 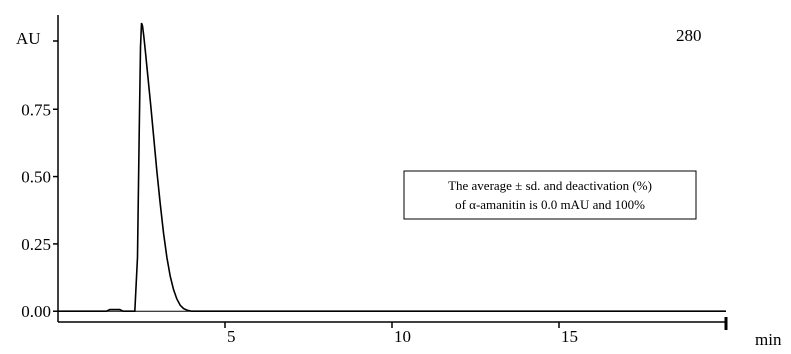 I want to click on x-tick-label-0: 5, so click(x=231, y=336).